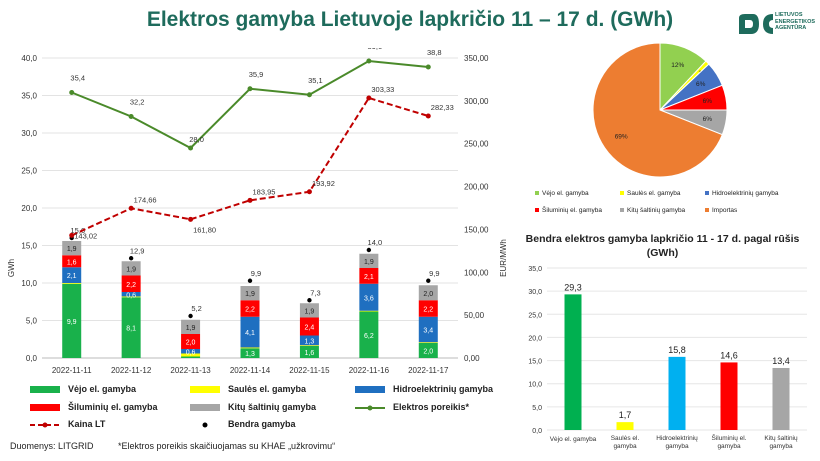 This screenshot has width=820, height=461. What do you see at coordinates (196, 308) in the screenshot?
I see `total-label: 5,2` at bounding box center [196, 308].